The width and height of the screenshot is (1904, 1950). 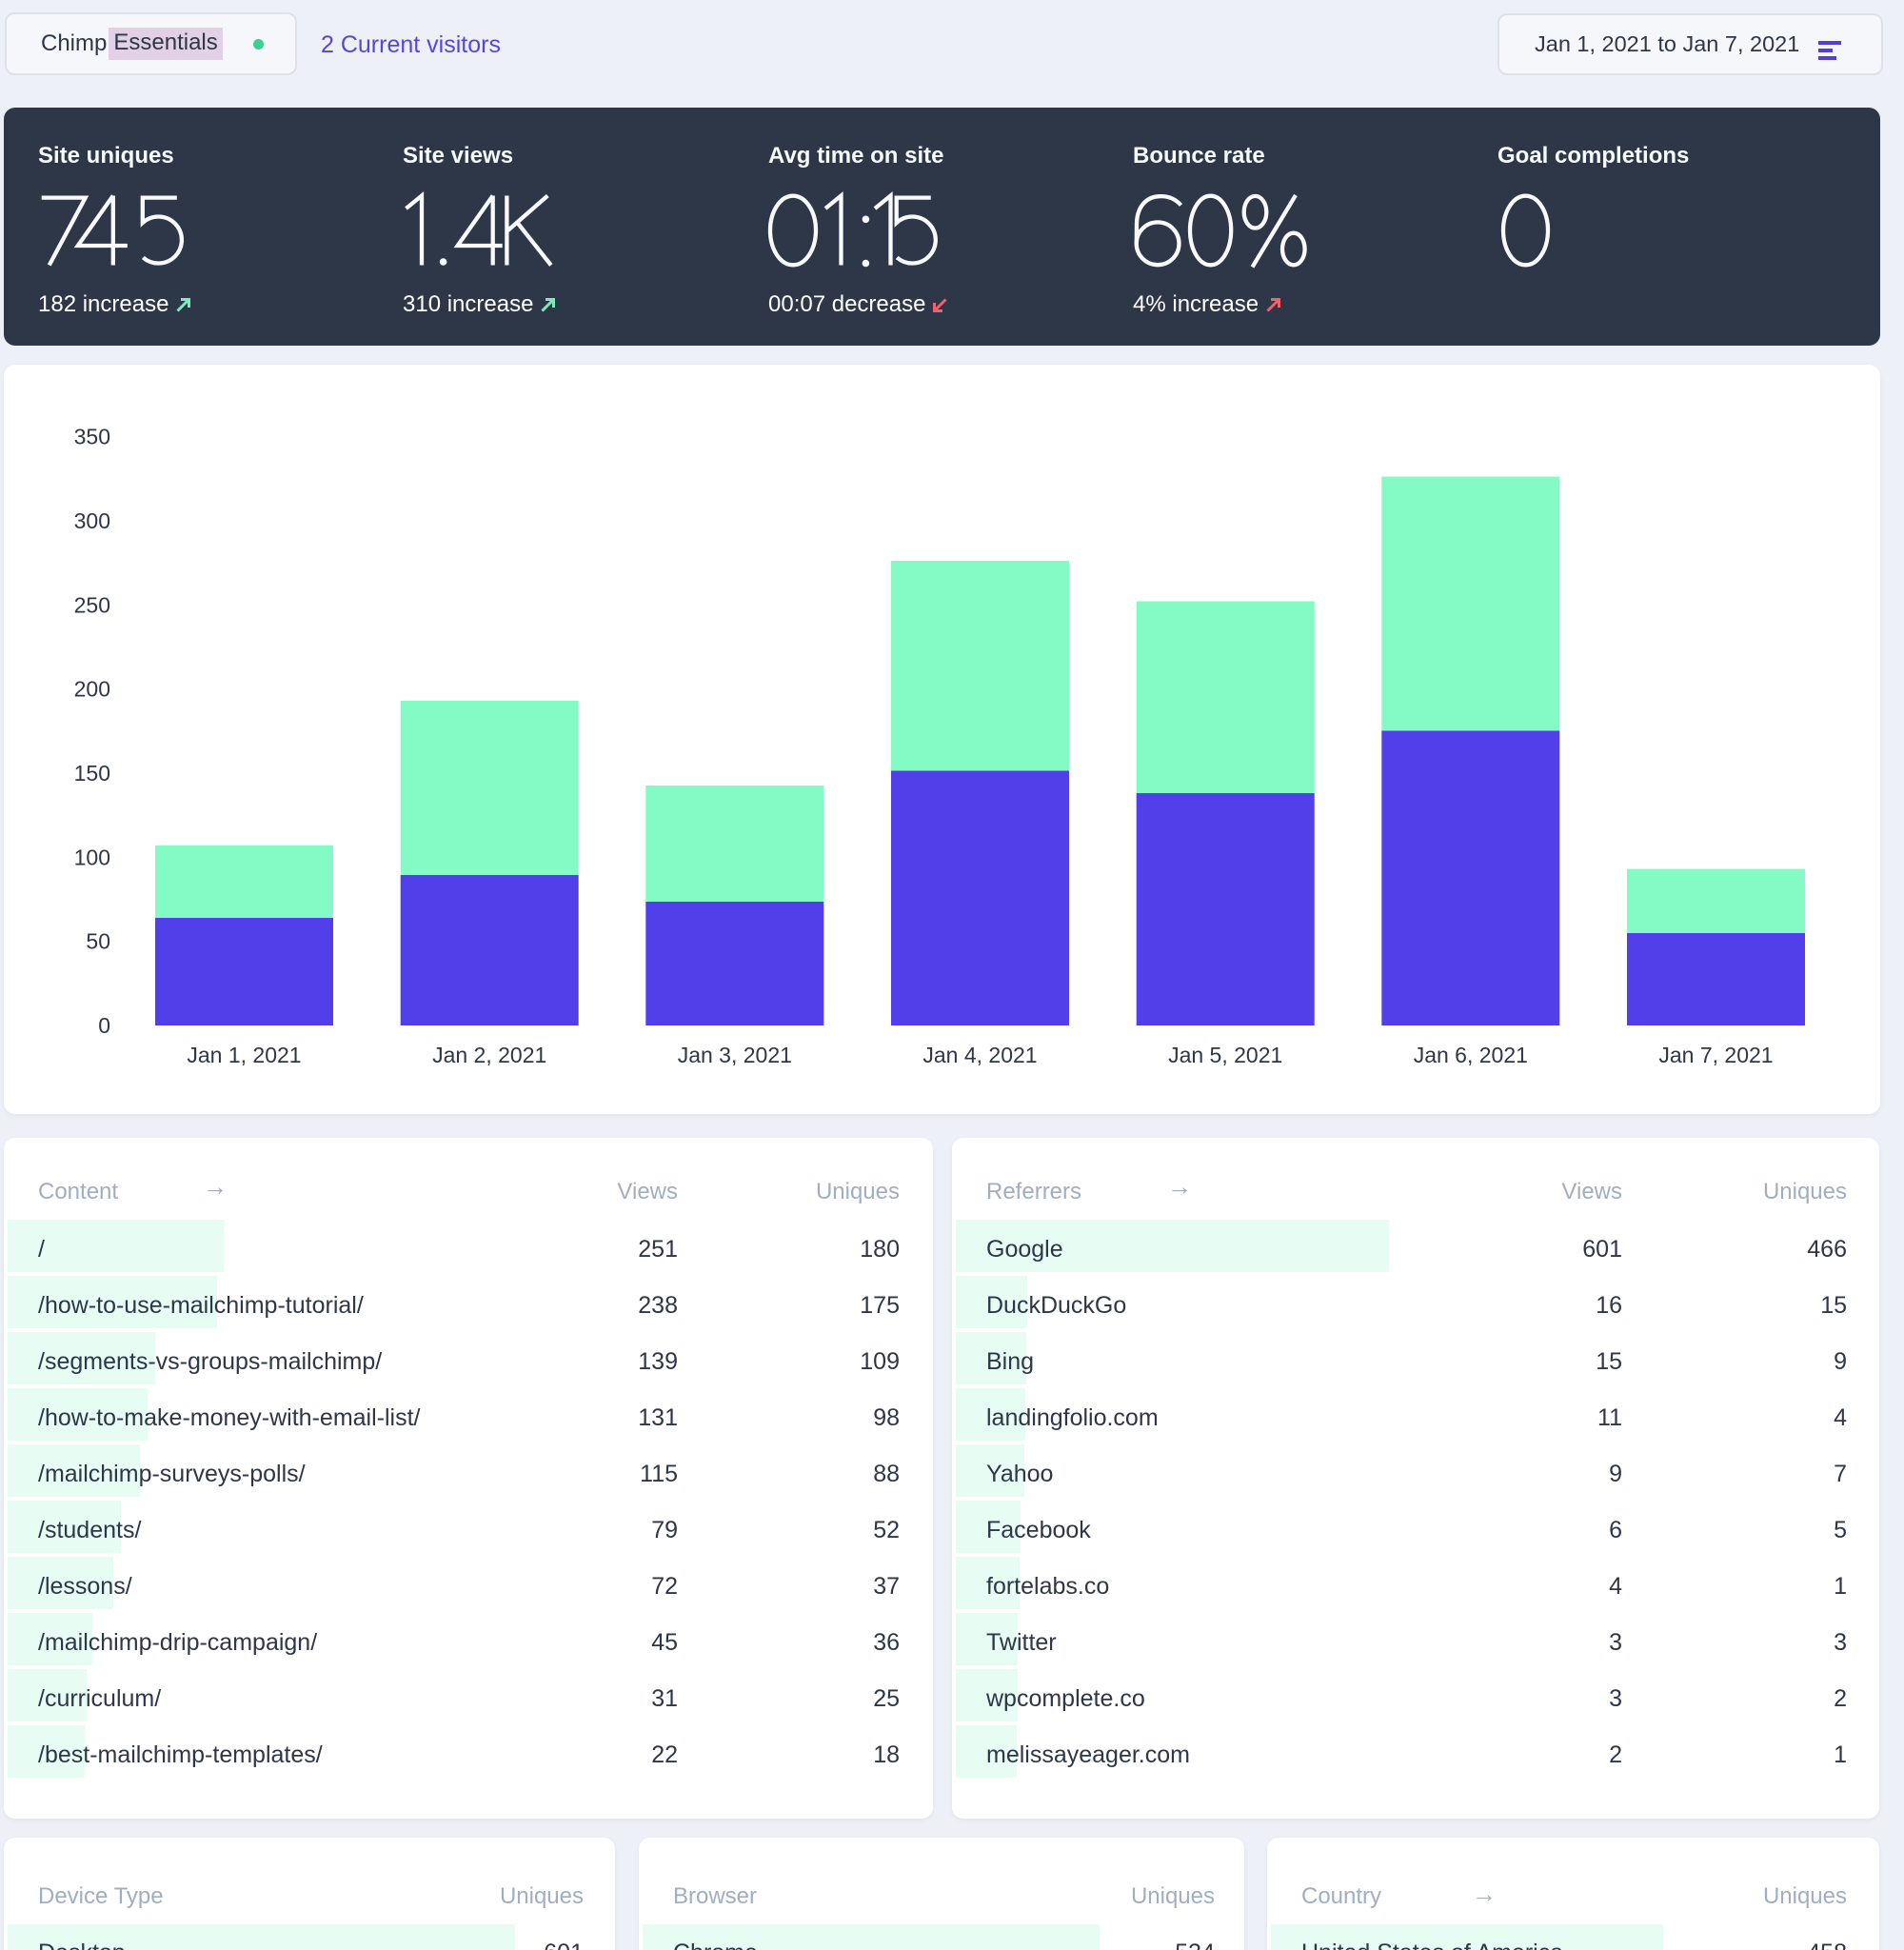 What do you see at coordinates (1715, 1055) in the screenshot?
I see `svg-text: Jan 7, 2021` at bounding box center [1715, 1055].